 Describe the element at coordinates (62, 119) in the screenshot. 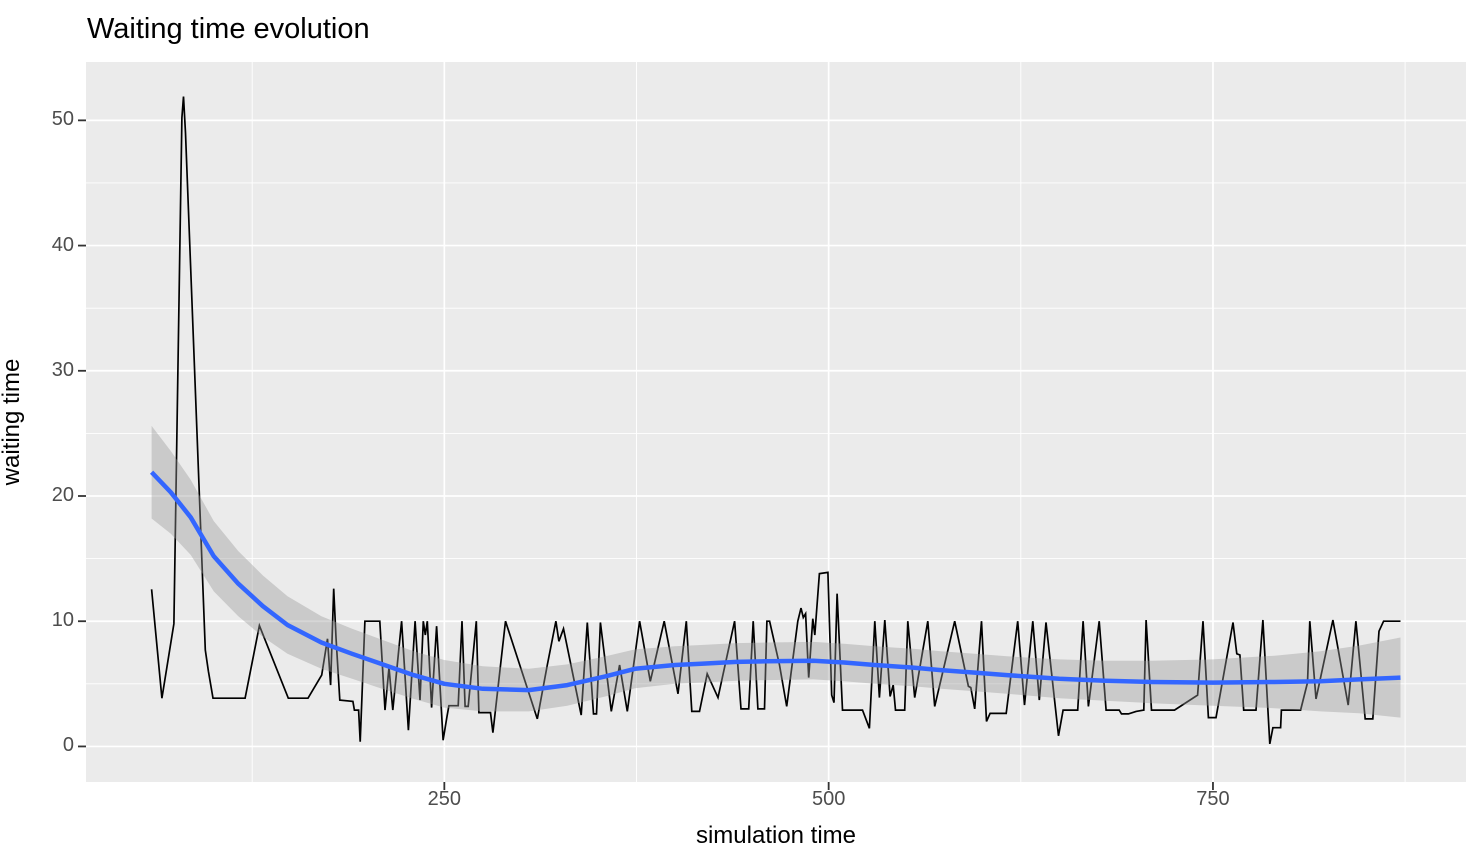

I see `y-tick-label: 50` at that location.